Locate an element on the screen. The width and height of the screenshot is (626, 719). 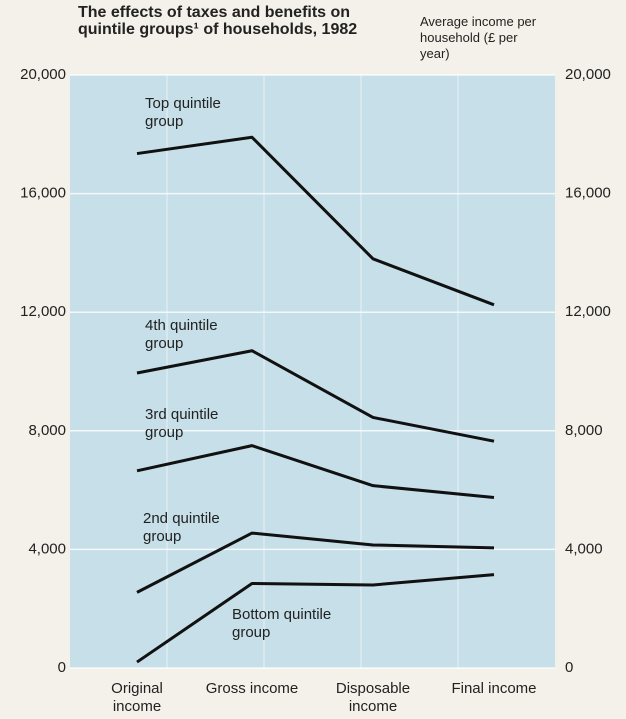
y2-tick-label: 4,000 is located at coordinates (584, 548).